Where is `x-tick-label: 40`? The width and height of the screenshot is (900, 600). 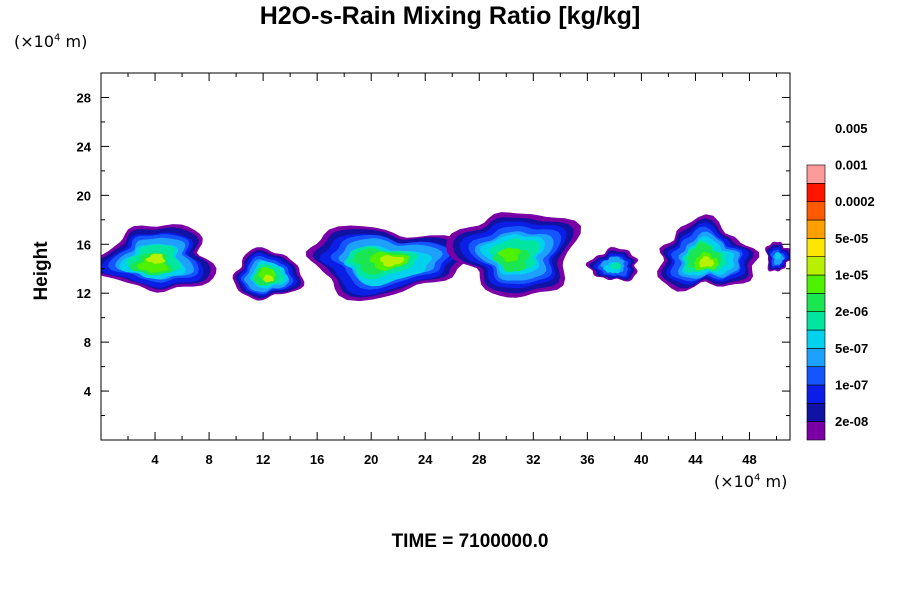 x-tick-label: 40 is located at coordinates (641, 459).